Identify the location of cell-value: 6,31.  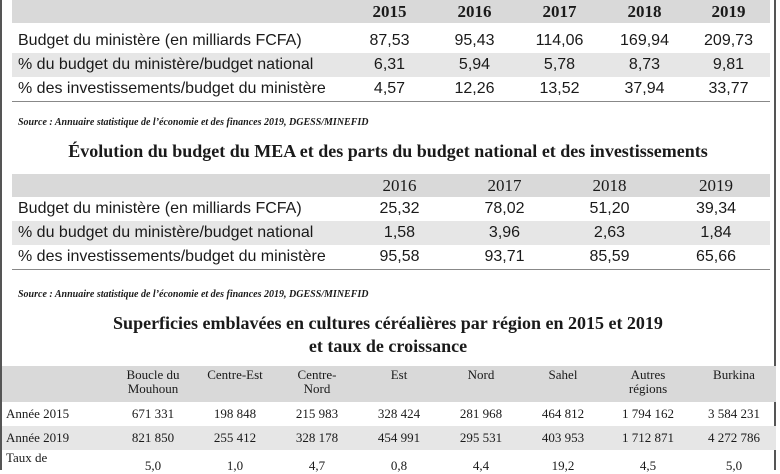
(389, 65).